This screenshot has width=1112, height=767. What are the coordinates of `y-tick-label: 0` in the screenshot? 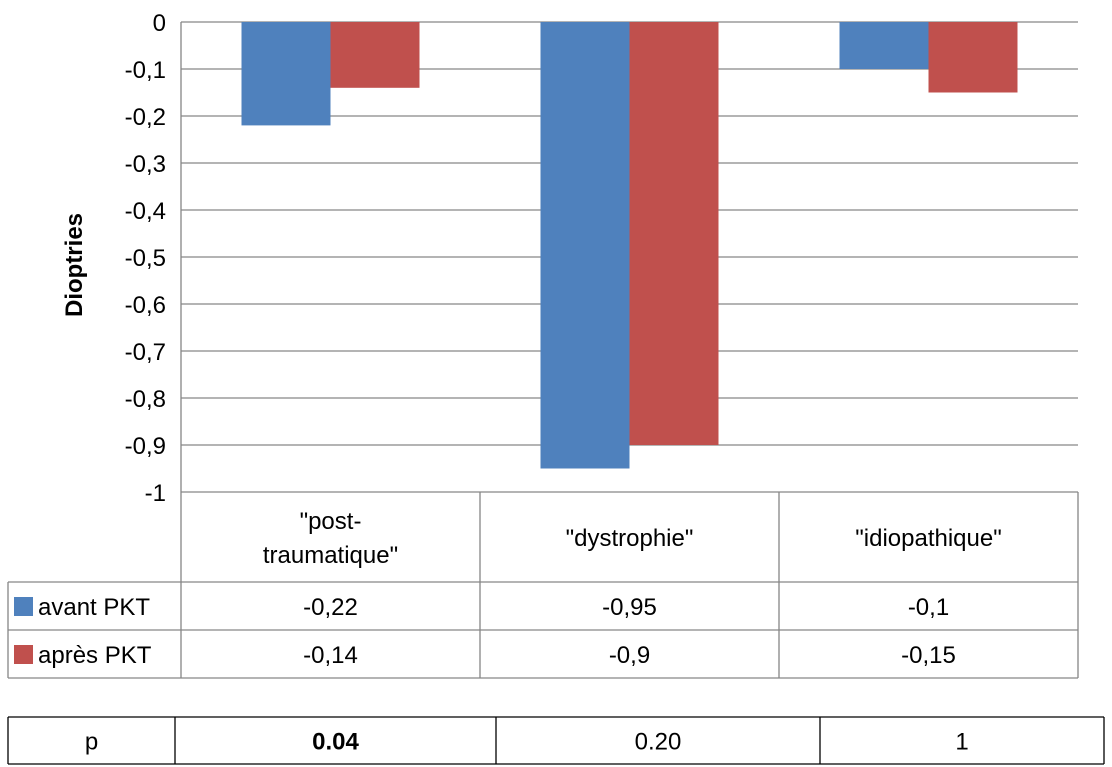 It's located at (159, 23).